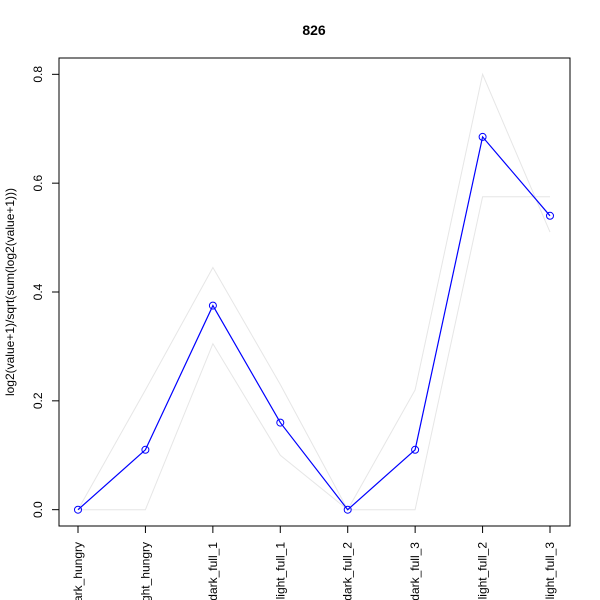 Image resolution: width=600 pixels, height=600 pixels. Describe the element at coordinates (483, 571) in the screenshot. I see `x-tick-label: light_full_2` at that location.